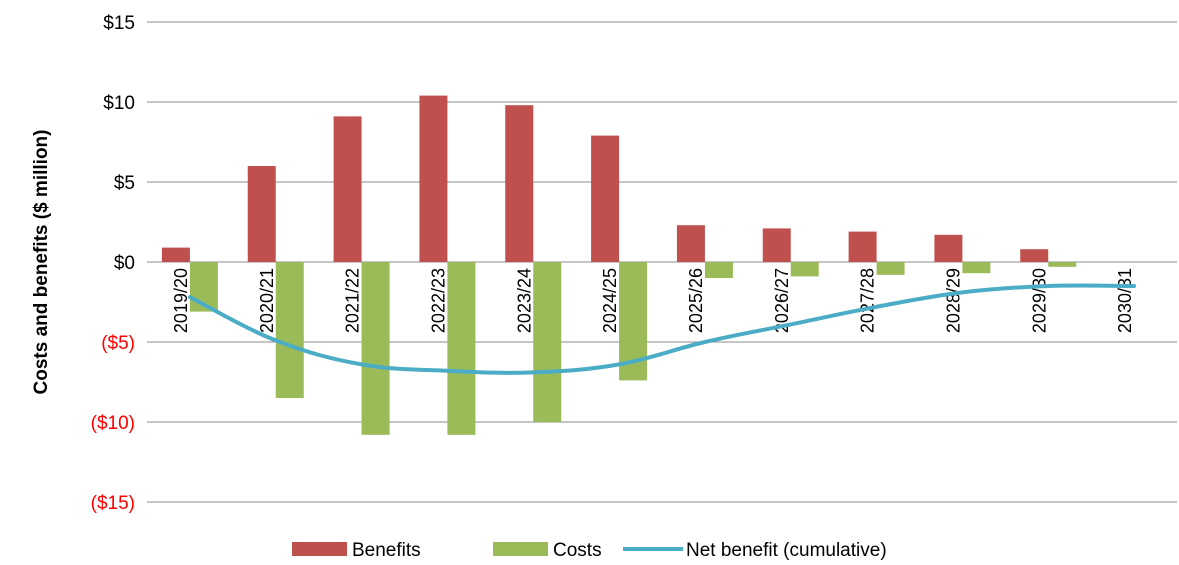  Describe the element at coordinates (438, 300) in the screenshot. I see `category-label: 2022/23` at that location.